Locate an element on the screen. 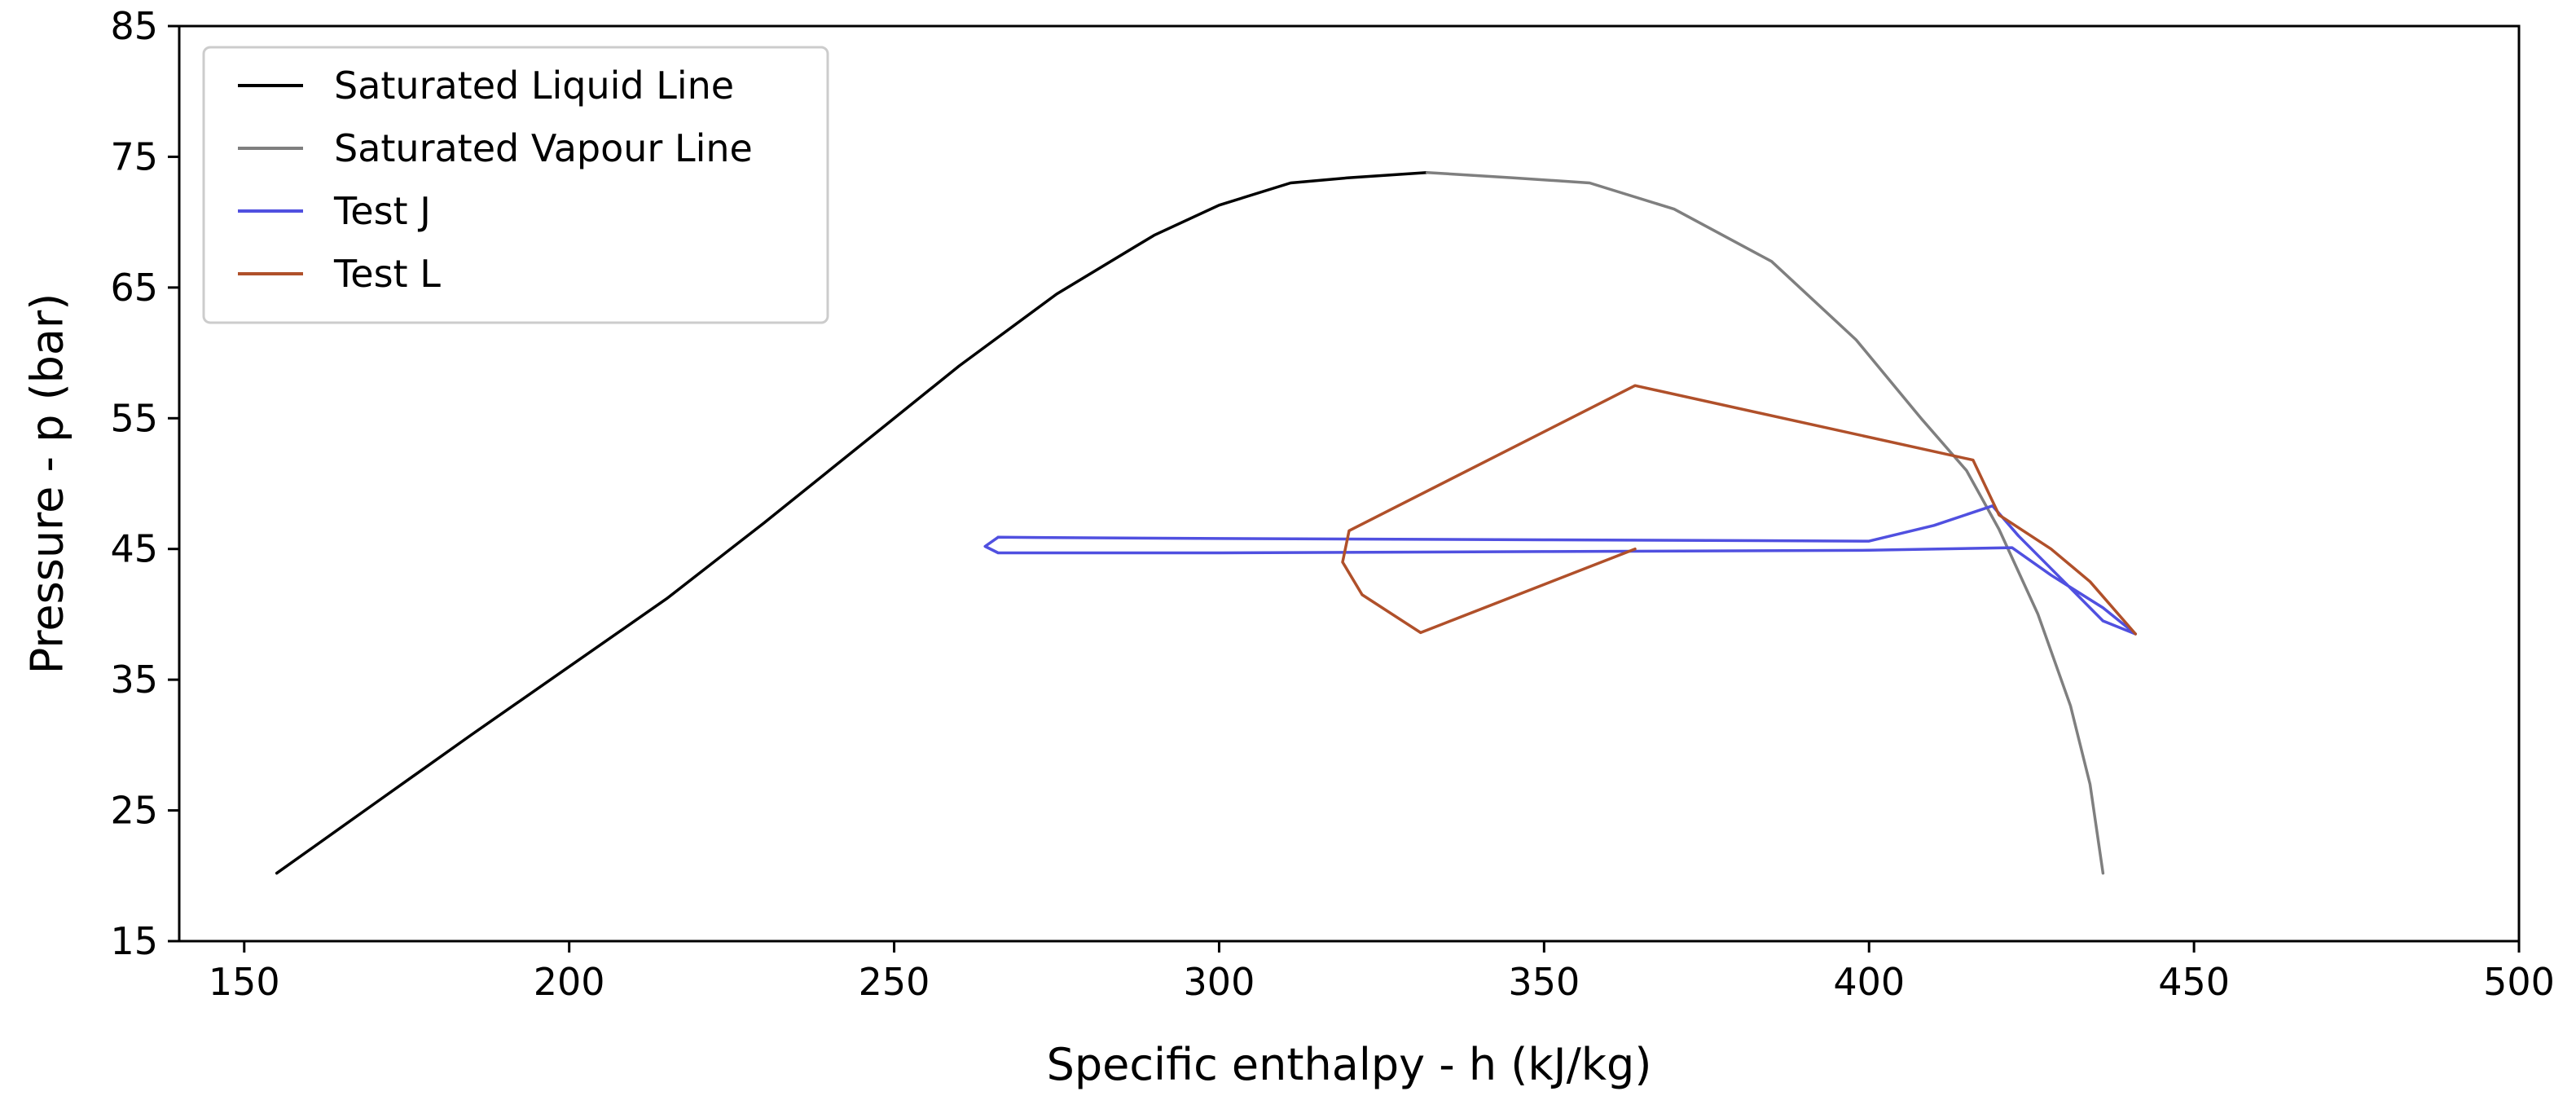 The height and width of the screenshot is (1109, 2576). series-line-test-l is located at coordinates (1739, 510).